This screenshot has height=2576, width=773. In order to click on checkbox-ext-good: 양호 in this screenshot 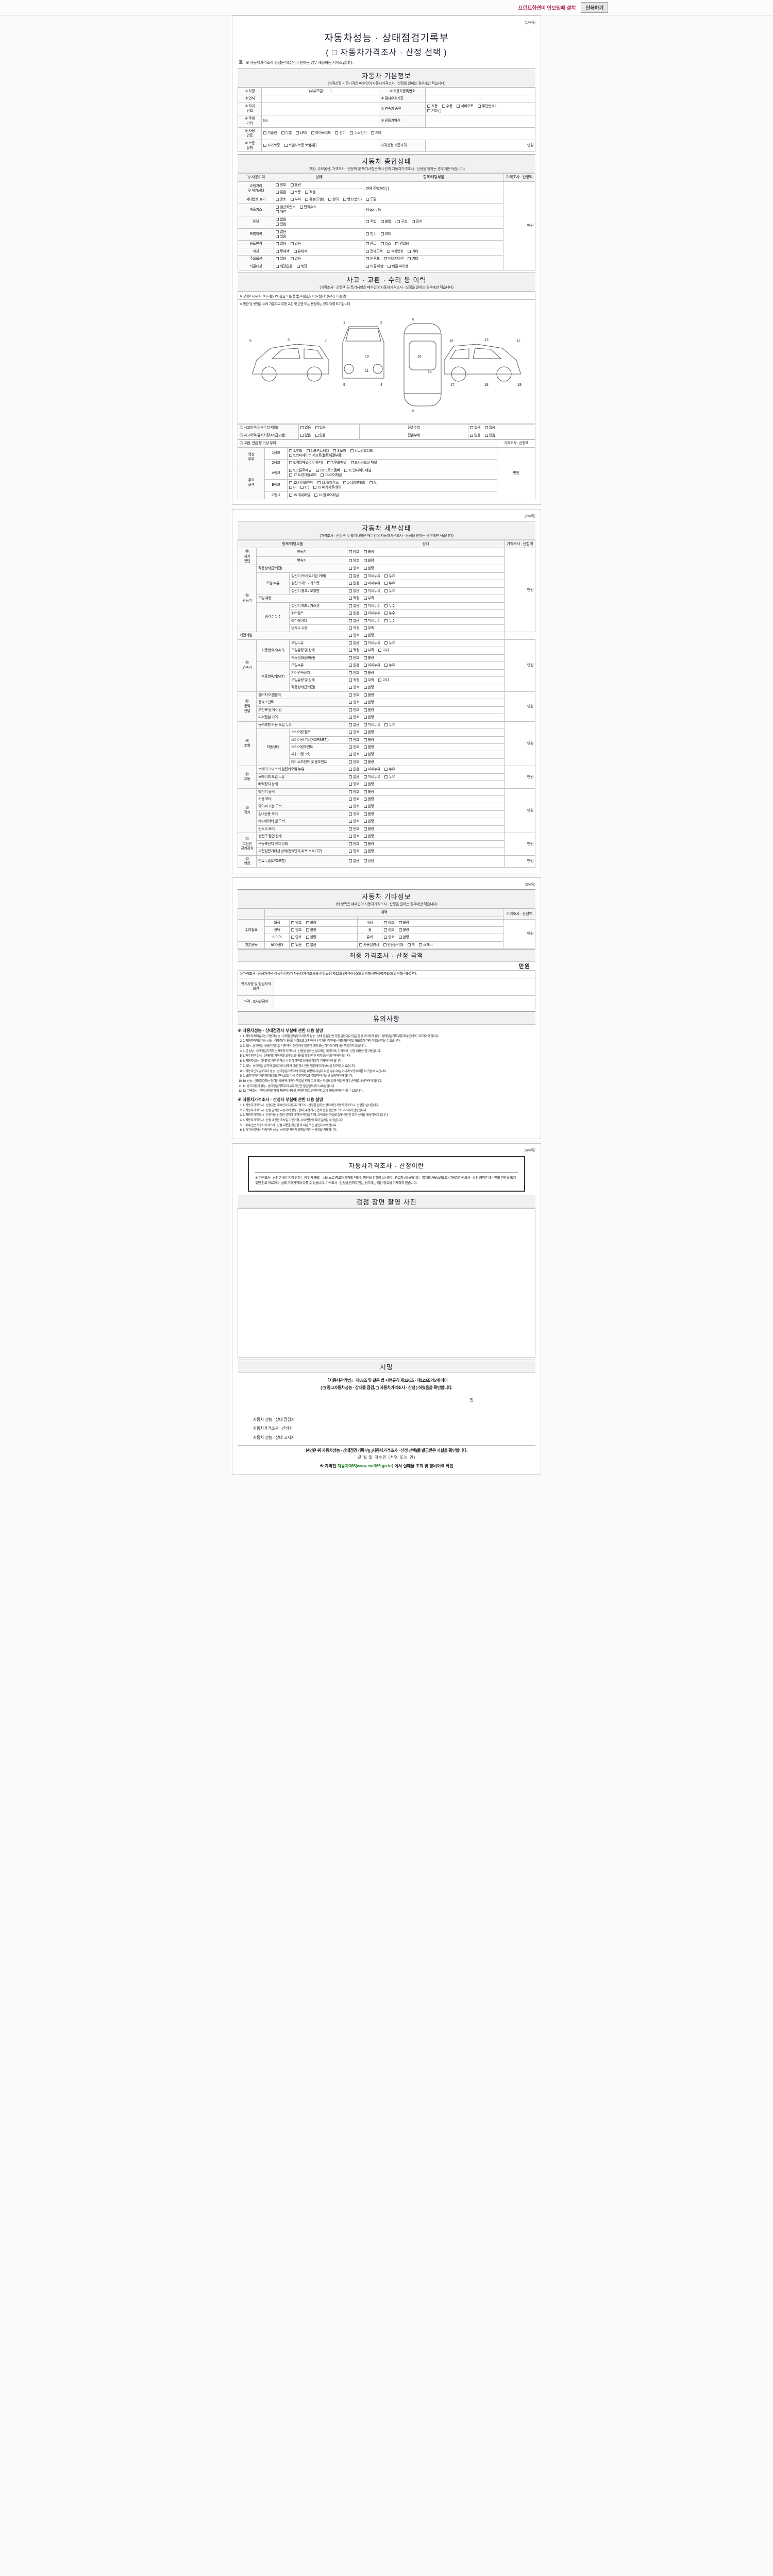, I will do `click(296, 923)`.